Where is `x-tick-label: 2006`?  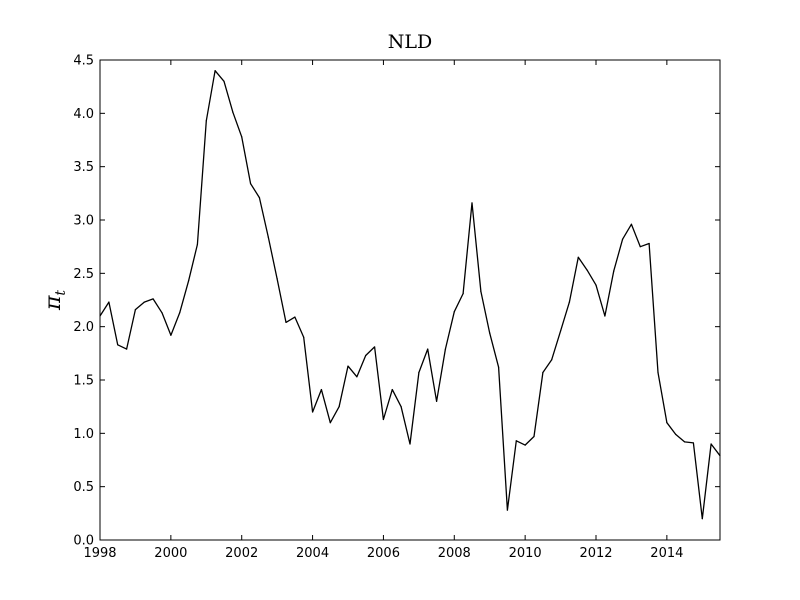
x-tick-label: 2006 is located at coordinates (383, 553).